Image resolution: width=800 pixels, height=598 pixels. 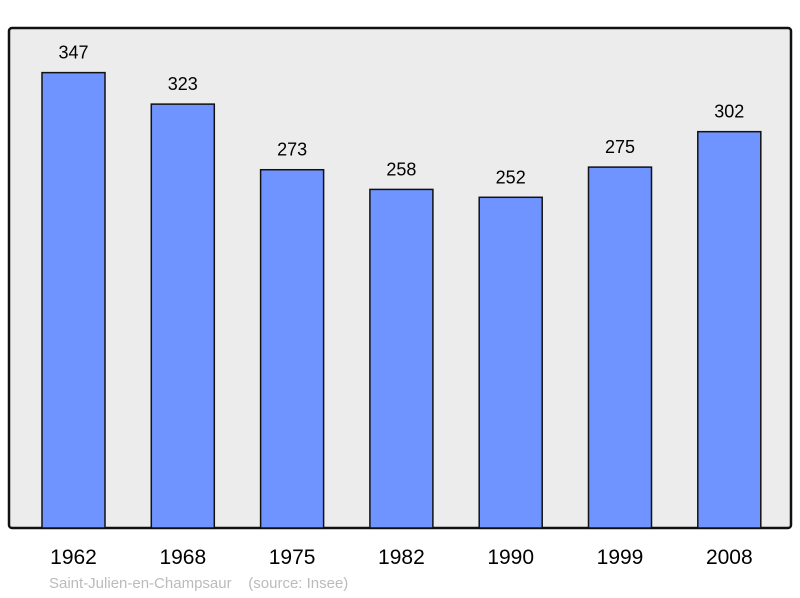 I want to click on data-label-1982: 258, so click(x=401, y=169).